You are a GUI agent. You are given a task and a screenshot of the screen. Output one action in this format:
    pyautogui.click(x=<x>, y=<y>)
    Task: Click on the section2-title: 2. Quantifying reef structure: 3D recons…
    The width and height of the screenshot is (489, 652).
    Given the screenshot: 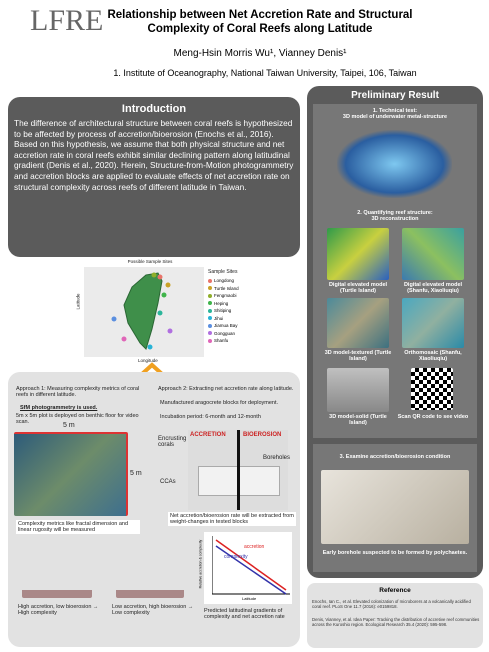 What is the action you would take?
    pyautogui.click(x=395, y=216)
    